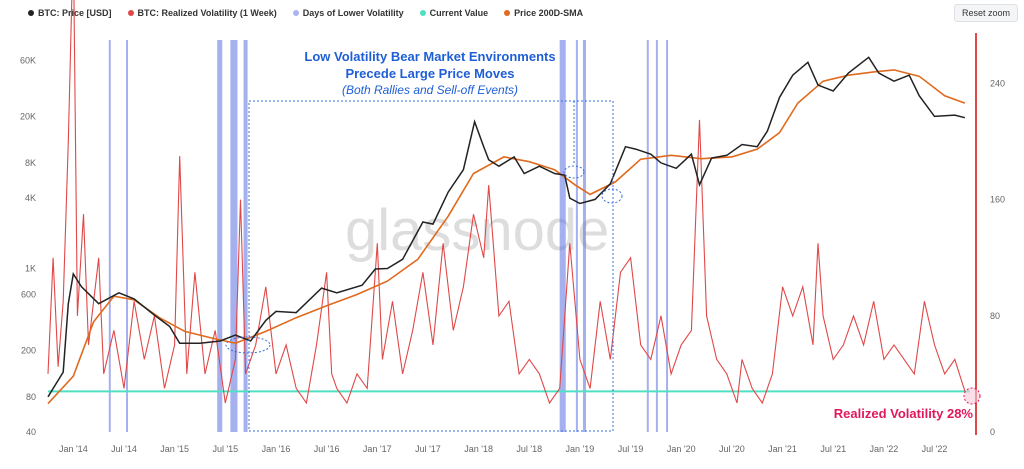 The height and width of the screenshot is (469, 1024). What do you see at coordinates (75, 13) in the screenshot?
I see `legend-label: BTC: Price [USD]` at bounding box center [75, 13].